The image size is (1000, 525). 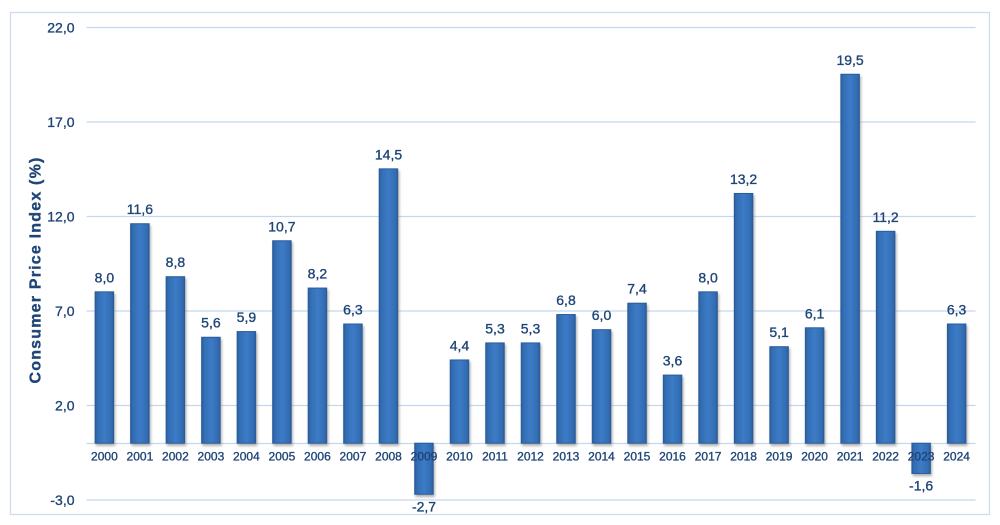 I want to click on svg-text: 2024, so click(x=956, y=457).